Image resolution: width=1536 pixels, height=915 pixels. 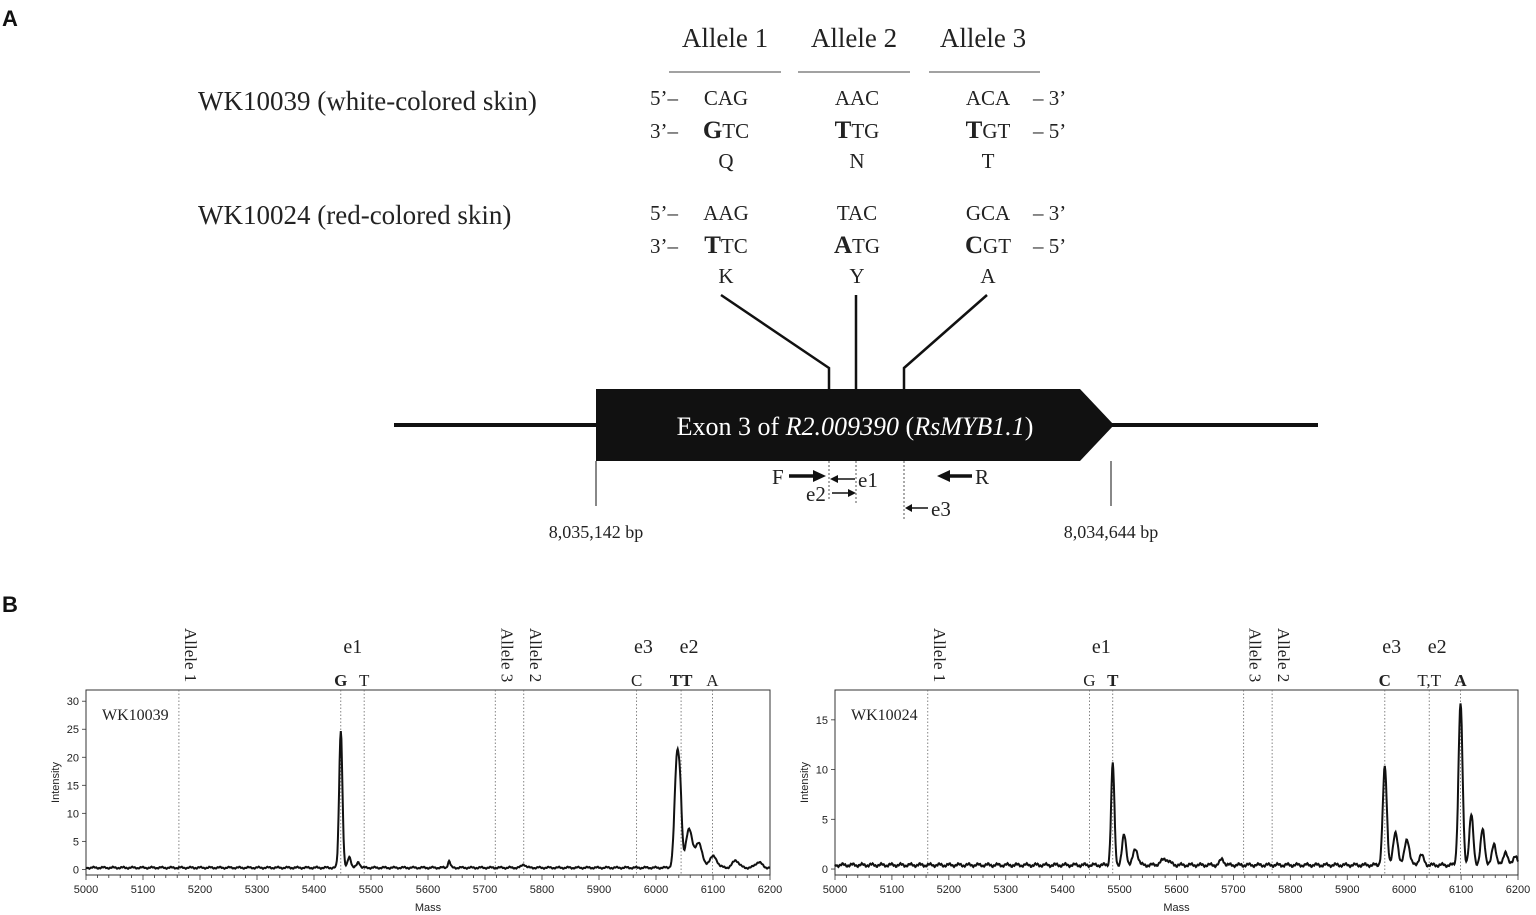 I want to click on x-tick-label: 5300, so click(x=1006, y=890).